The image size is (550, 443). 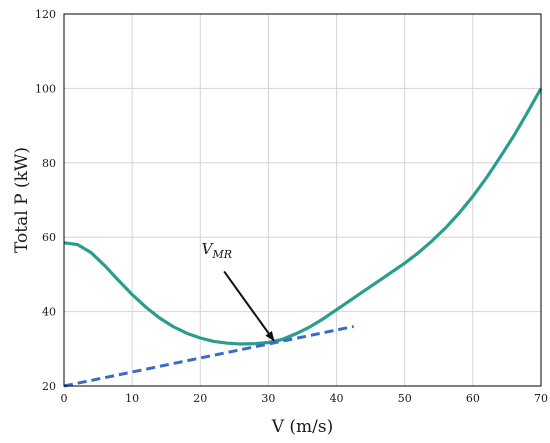 I want to click on x-tick-label: 10, so click(x=132, y=398).